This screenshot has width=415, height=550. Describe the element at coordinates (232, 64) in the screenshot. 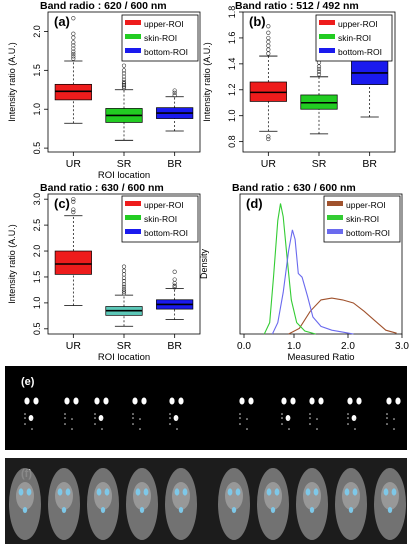

I see `y-tick-label: 1.4` at that location.